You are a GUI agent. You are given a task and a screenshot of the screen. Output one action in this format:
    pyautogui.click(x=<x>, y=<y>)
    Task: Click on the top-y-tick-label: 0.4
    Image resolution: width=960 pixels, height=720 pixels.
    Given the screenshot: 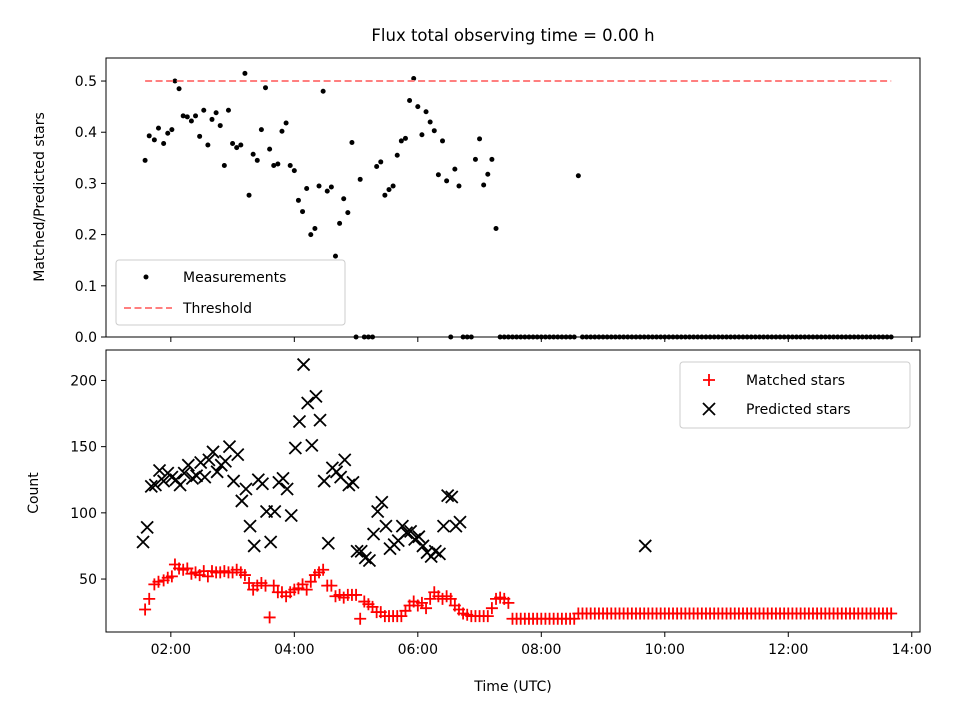 What is the action you would take?
    pyautogui.click(x=86, y=133)
    